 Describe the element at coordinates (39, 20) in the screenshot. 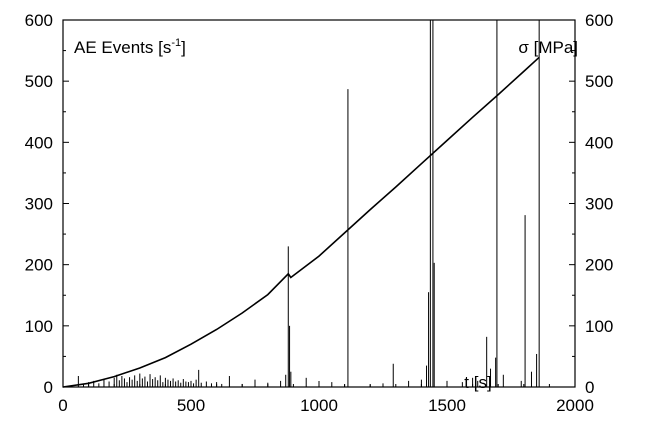

I see `y-left-tick-label: 600` at that location.